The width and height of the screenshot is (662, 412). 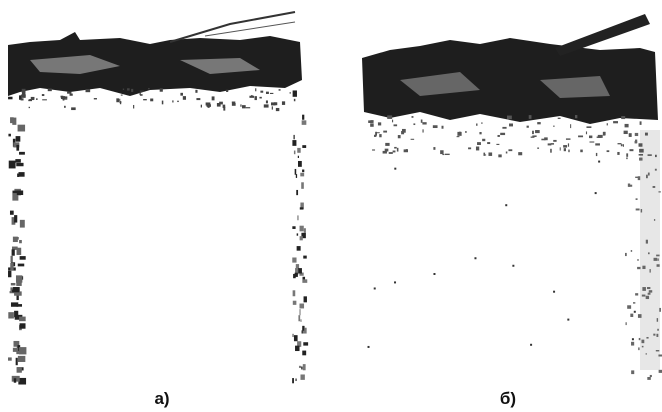 What do you see at coordinates (510, 81) in the screenshot?
I see `dark-band` at bounding box center [510, 81].